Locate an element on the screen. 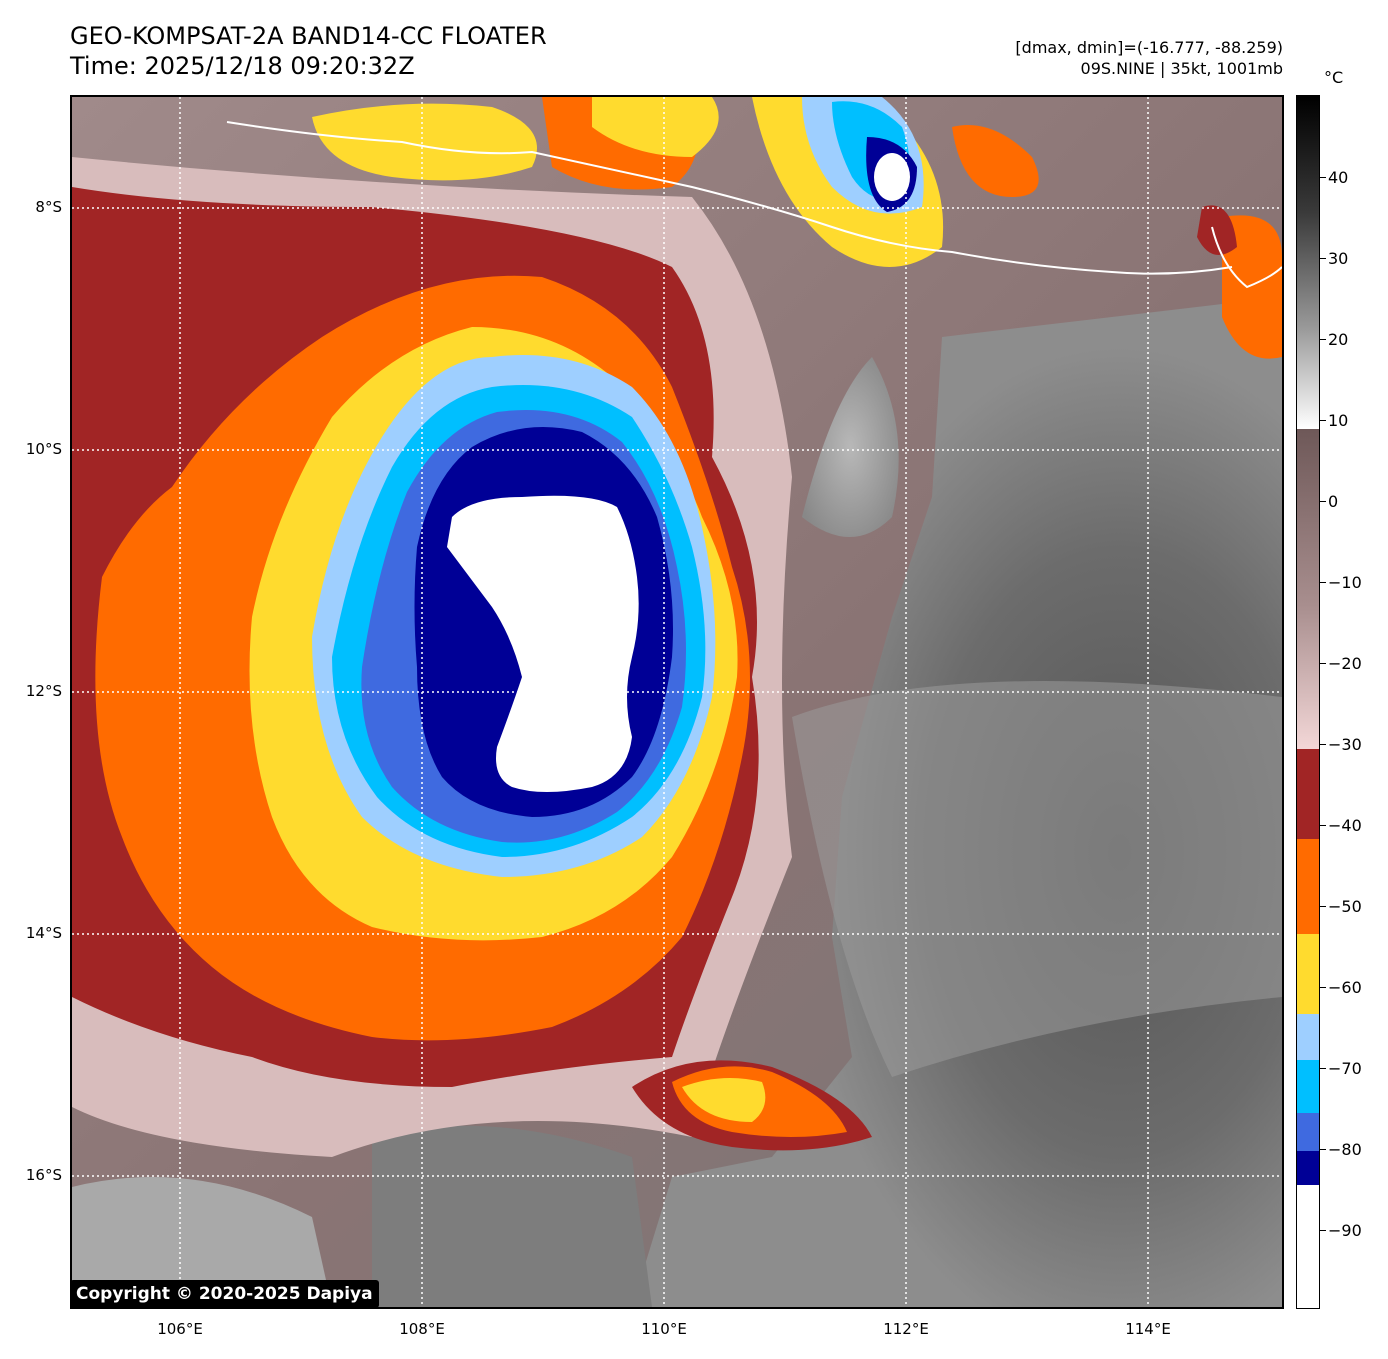 Image resolution: width=1388 pixels, height=1359 pixels. colorbar-grayscale-segment is located at coordinates (1308, 262).